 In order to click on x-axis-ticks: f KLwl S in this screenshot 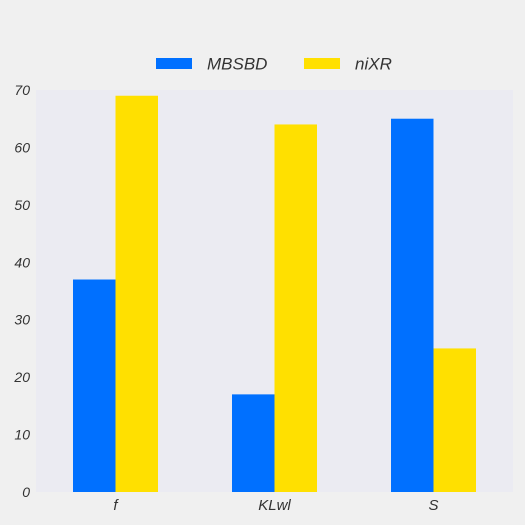, I will do `click(275, 505)`.